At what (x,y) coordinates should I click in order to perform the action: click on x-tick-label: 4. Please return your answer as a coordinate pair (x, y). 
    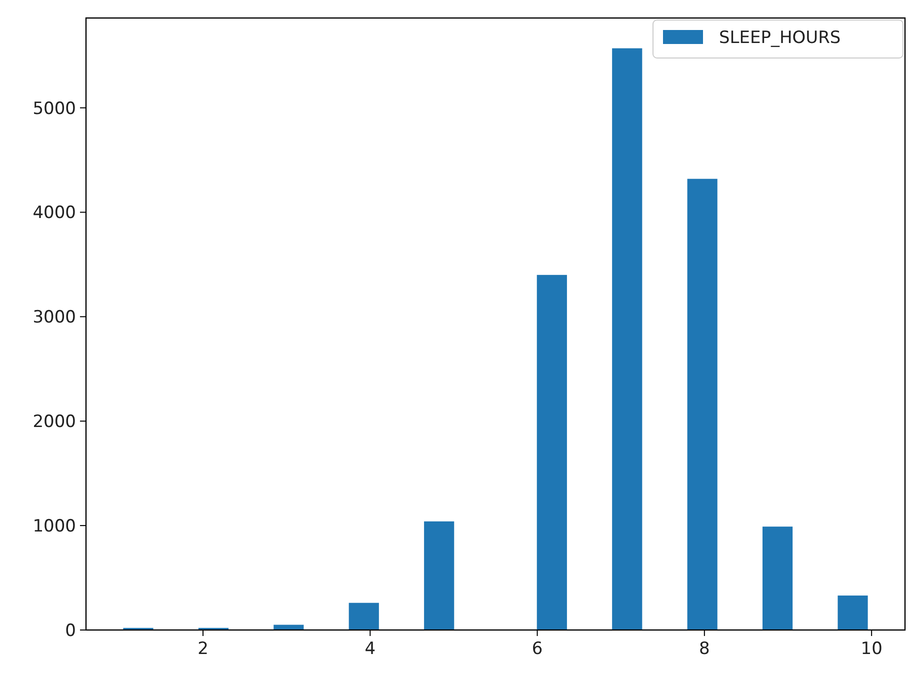
    Looking at the image, I should click on (370, 649).